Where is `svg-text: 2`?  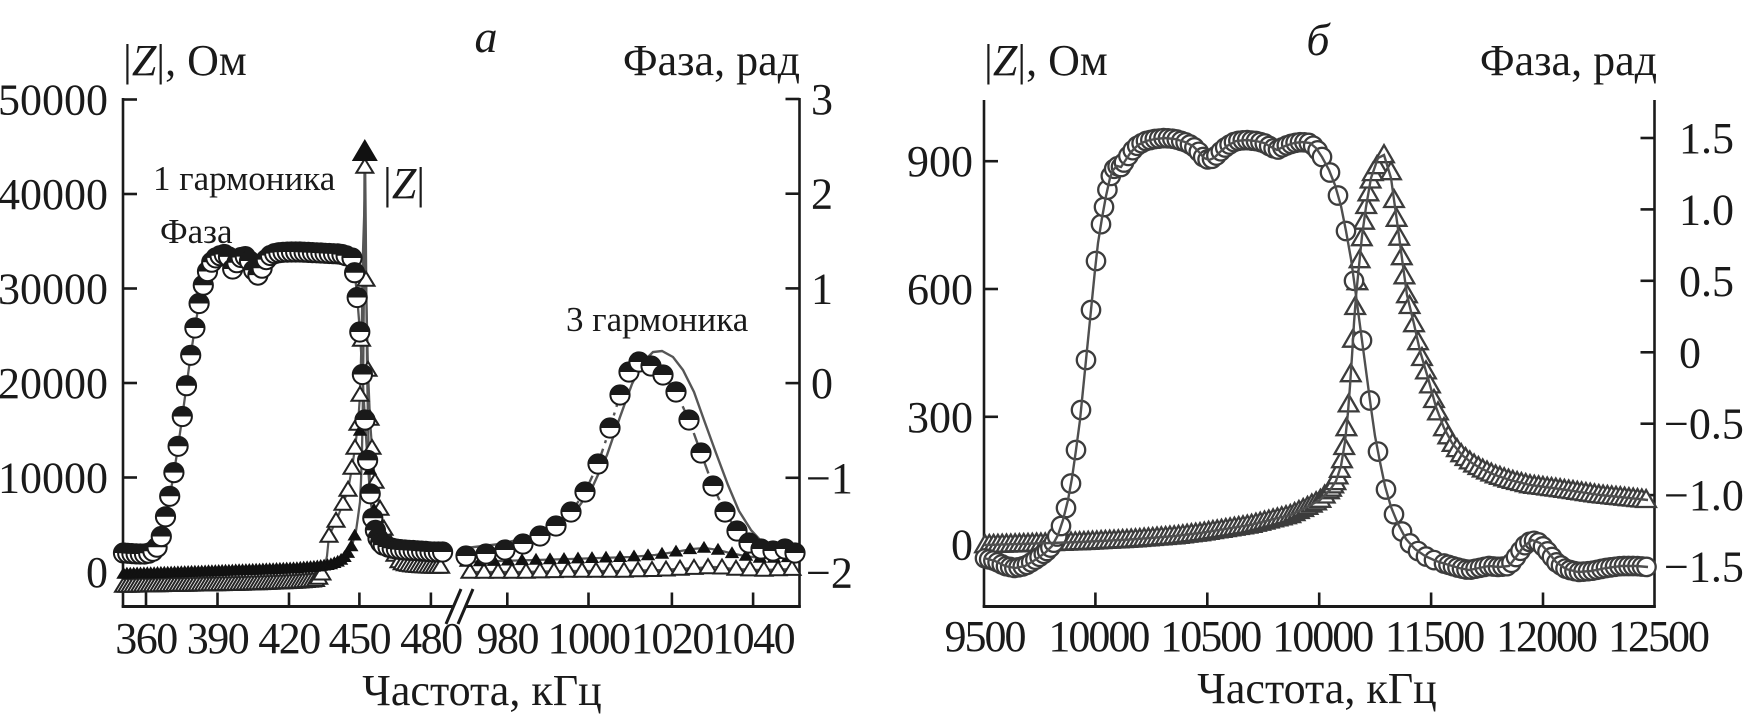
svg-text: 2 is located at coordinates (822, 194).